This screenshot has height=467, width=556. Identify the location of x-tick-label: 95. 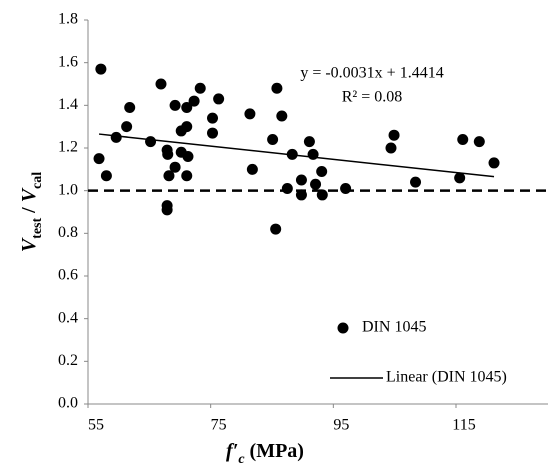
(341, 425).